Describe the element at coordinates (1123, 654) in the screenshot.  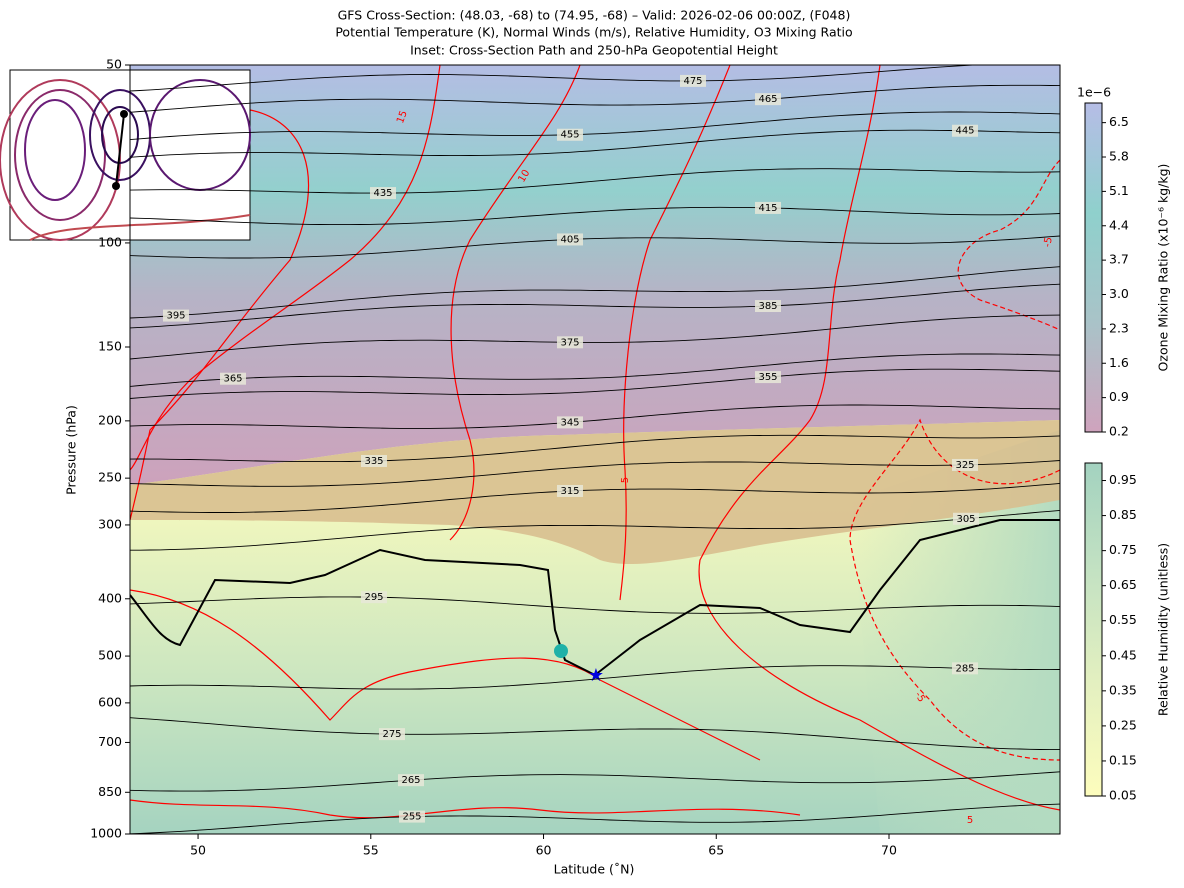
I see `colorbar-tick-label: 0.45` at that location.